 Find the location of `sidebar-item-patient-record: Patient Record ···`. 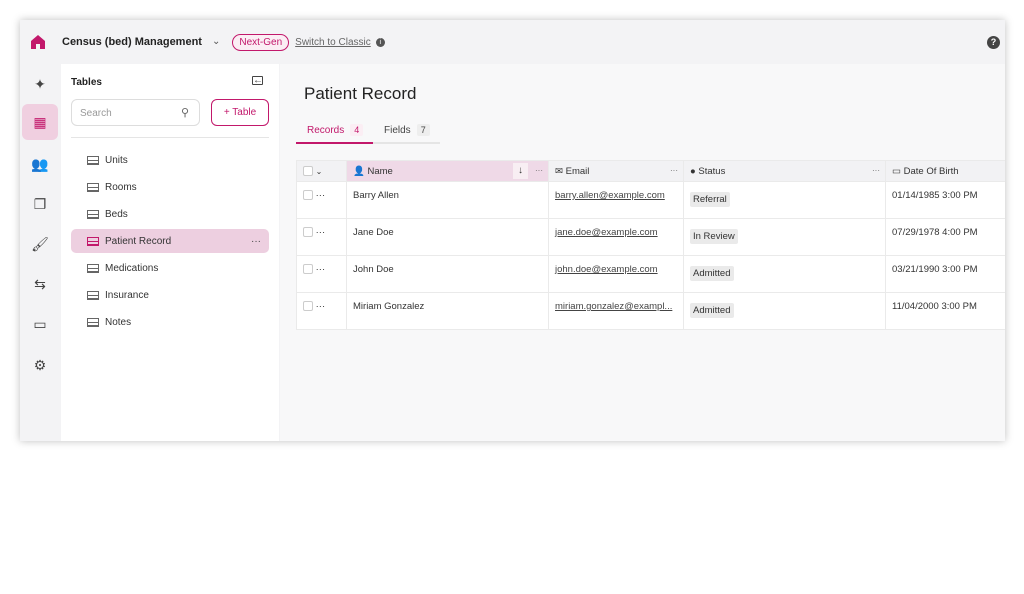

sidebar-item-patient-record: Patient Record ··· is located at coordinates (170, 241).